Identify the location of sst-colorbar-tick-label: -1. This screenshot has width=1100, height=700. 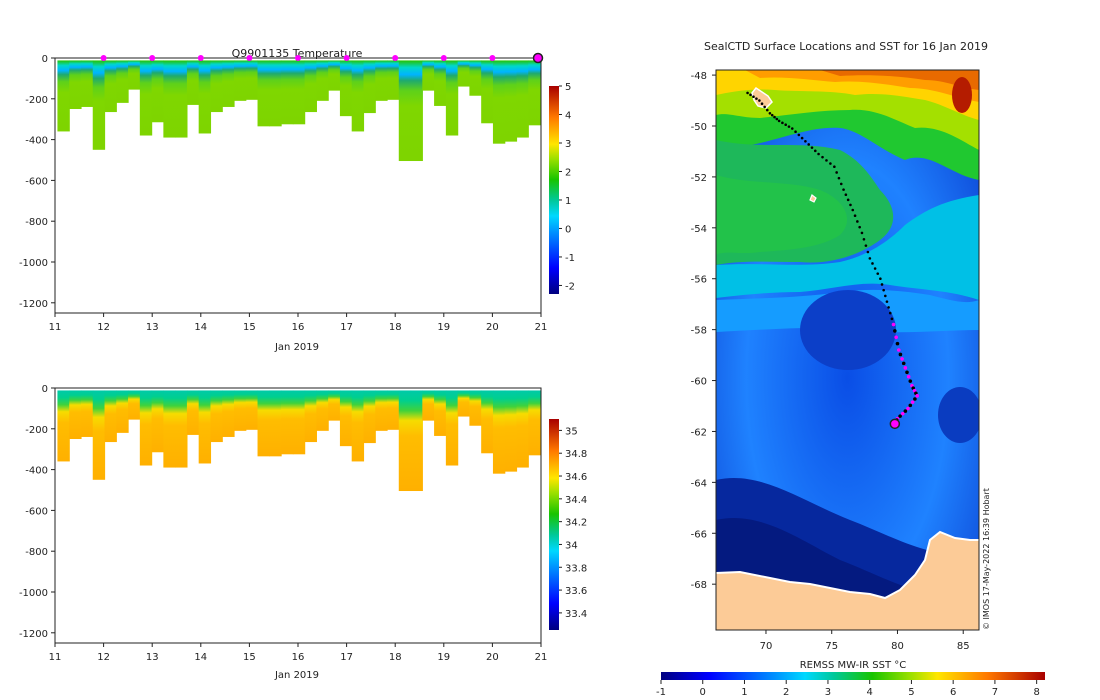
(661, 692).